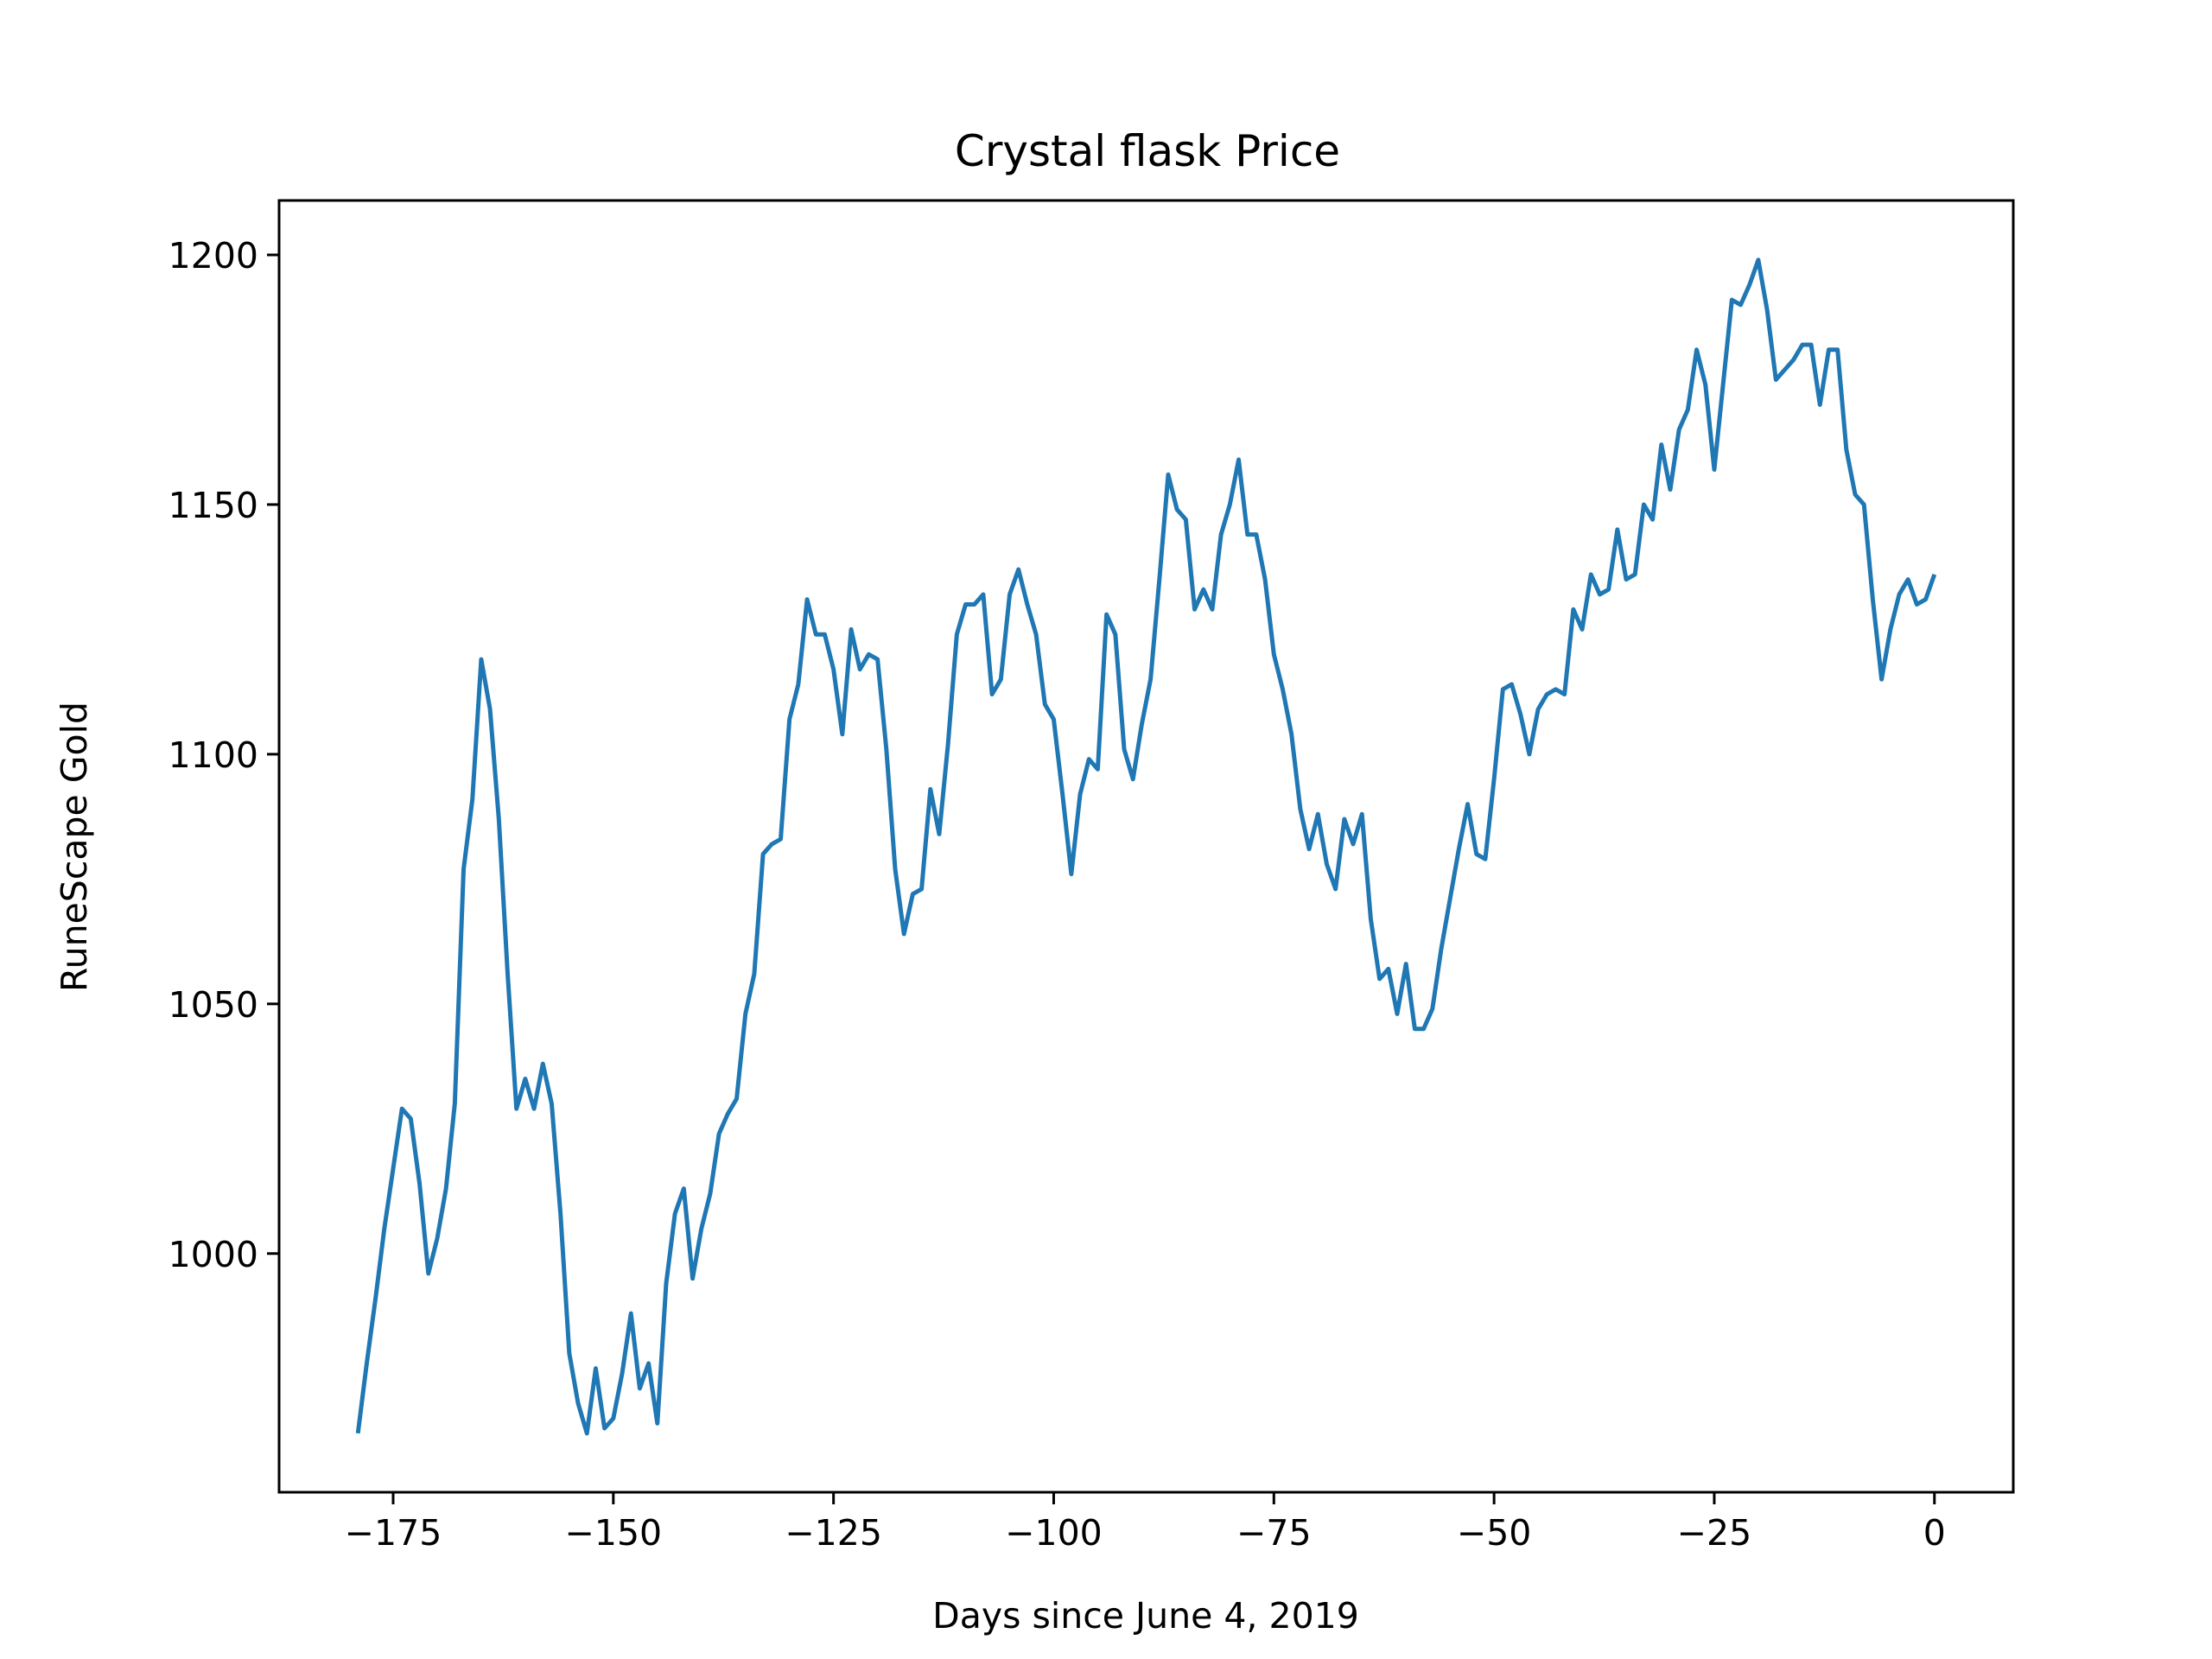  Describe the element at coordinates (393, 1533) in the screenshot. I see `x-tick-label: −175` at that location.